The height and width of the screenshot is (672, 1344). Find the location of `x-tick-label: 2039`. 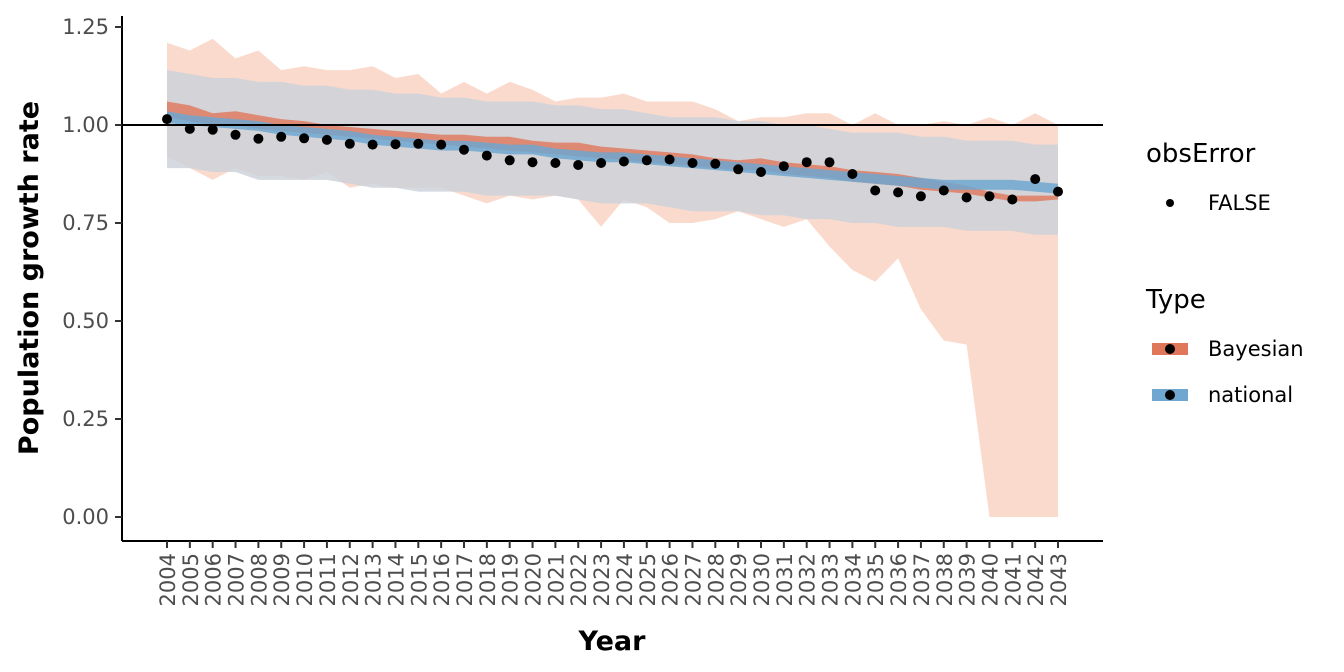

x-tick-label: 2039 is located at coordinates (968, 579).